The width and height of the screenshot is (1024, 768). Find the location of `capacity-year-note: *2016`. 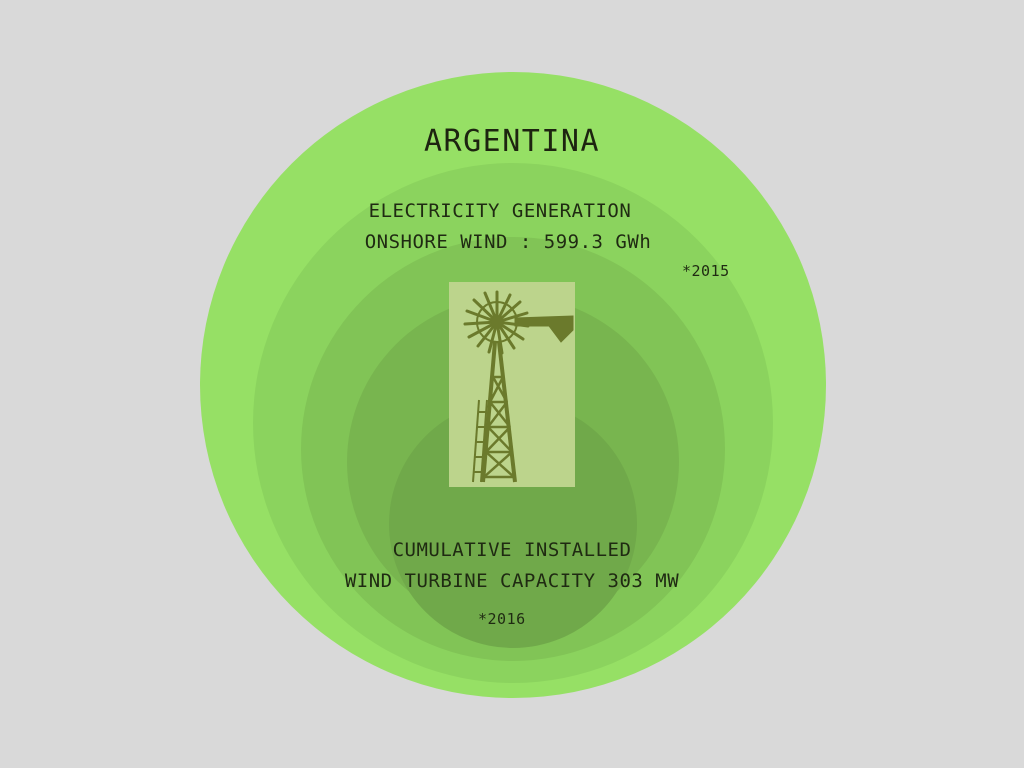

capacity-year-note: *2016 is located at coordinates (502, 619).